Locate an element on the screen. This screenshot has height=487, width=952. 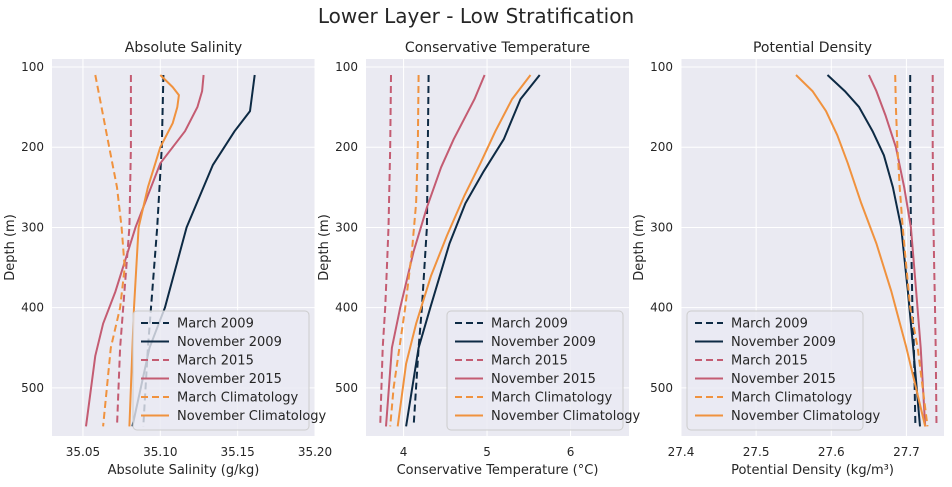
x-axis-label: Potential Density (kg/m³) is located at coordinates (812, 470).